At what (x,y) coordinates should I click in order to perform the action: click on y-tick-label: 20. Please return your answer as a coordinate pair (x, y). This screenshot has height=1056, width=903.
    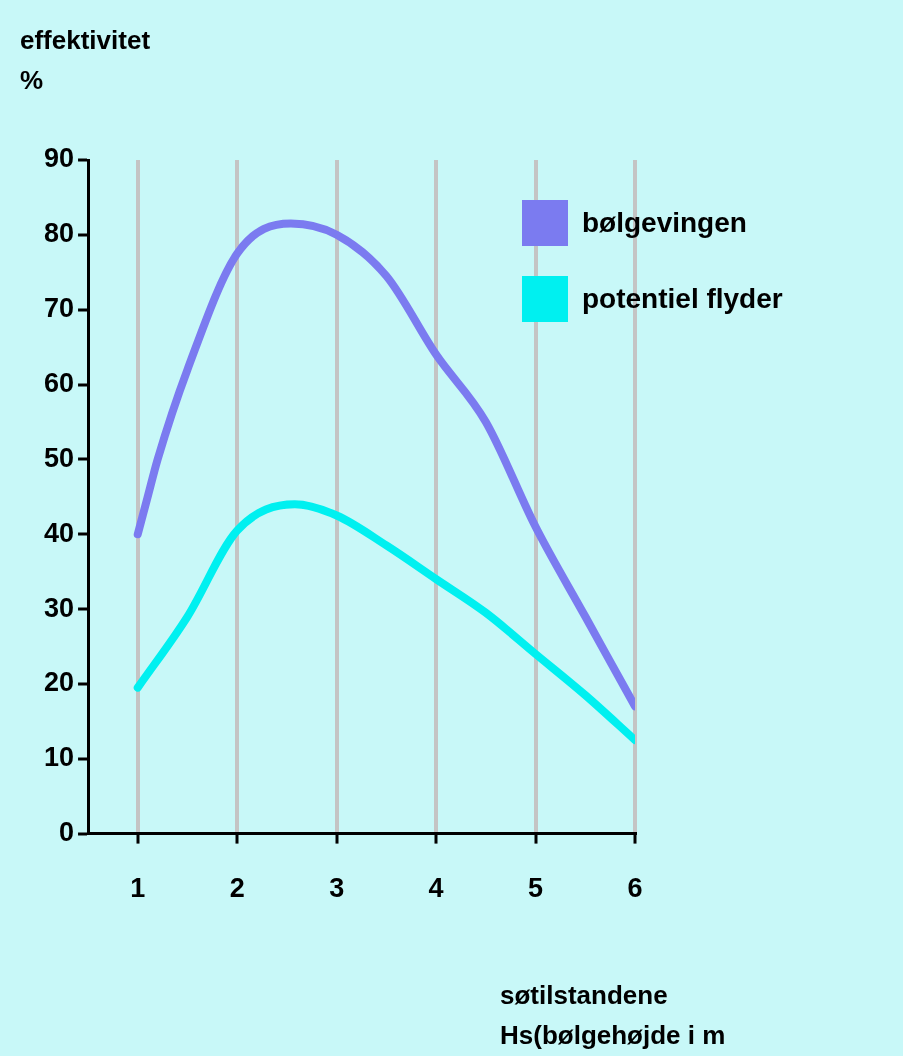
    Looking at the image, I should click on (59, 682).